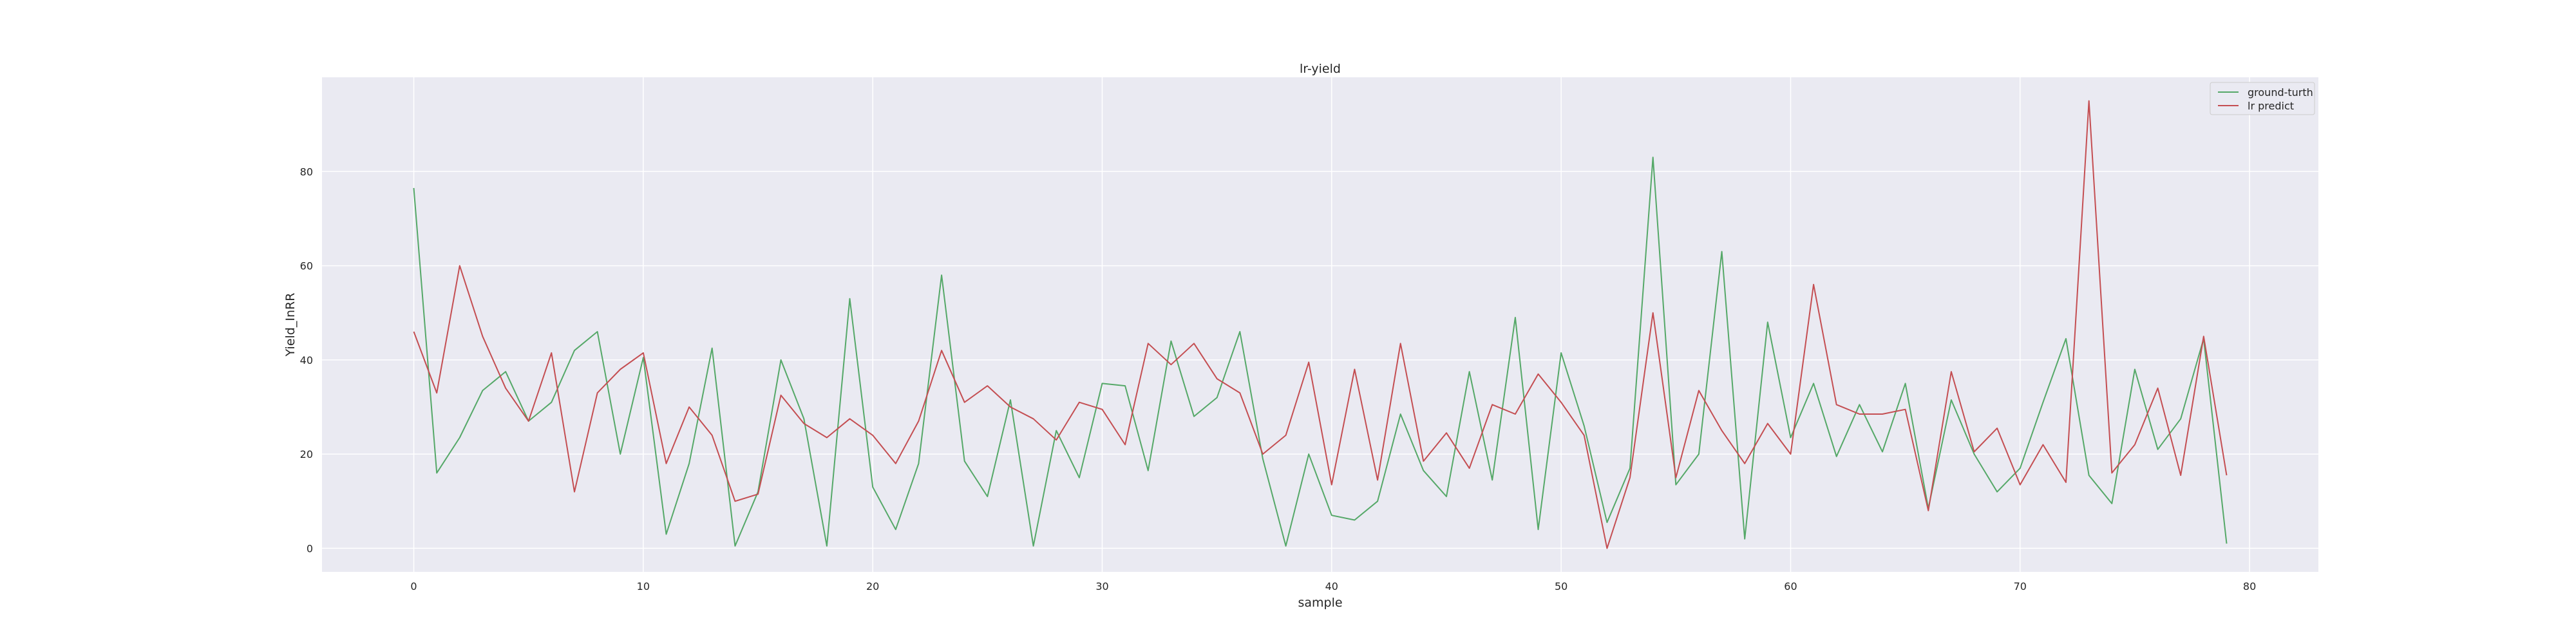 This screenshot has height=644, width=2576. I want to click on y-tick-label: 20, so click(306, 454).